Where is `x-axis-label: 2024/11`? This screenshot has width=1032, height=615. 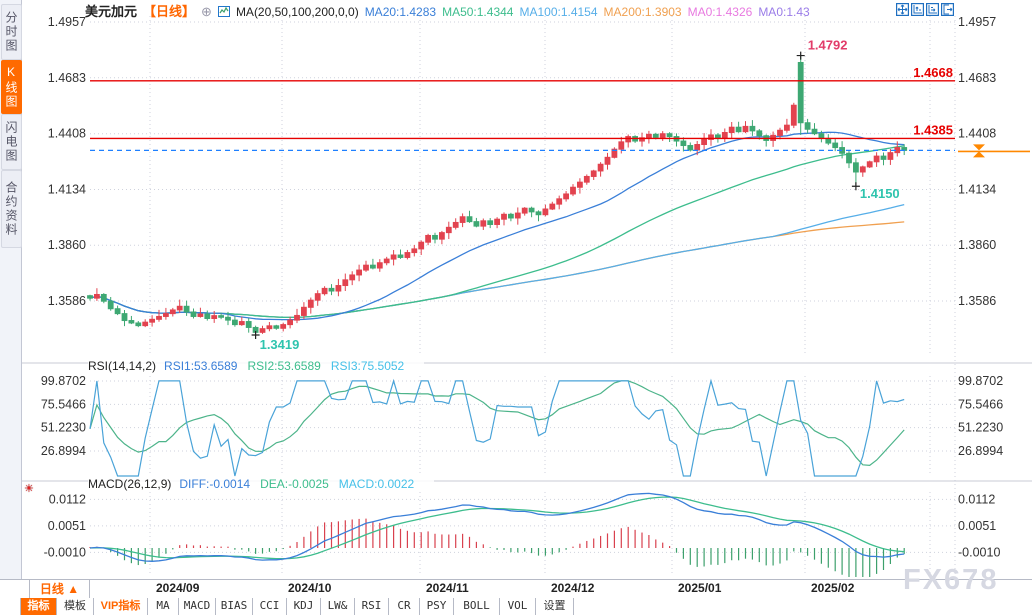 x-axis-label: 2024/11 is located at coordinates (447, 588).